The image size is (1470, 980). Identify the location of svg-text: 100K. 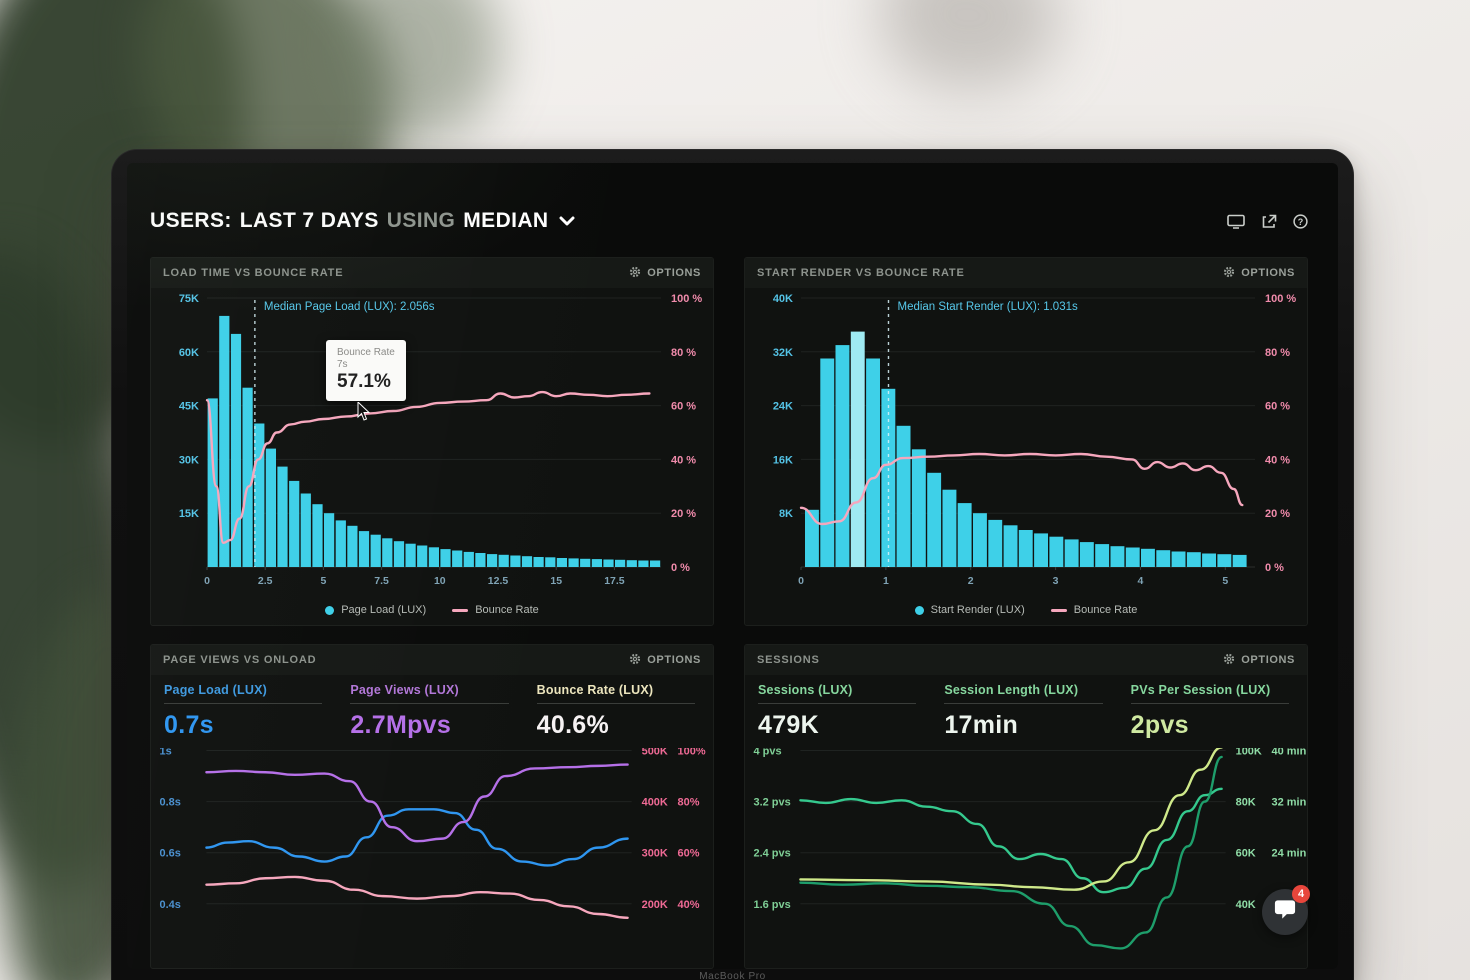
(1249, 753).